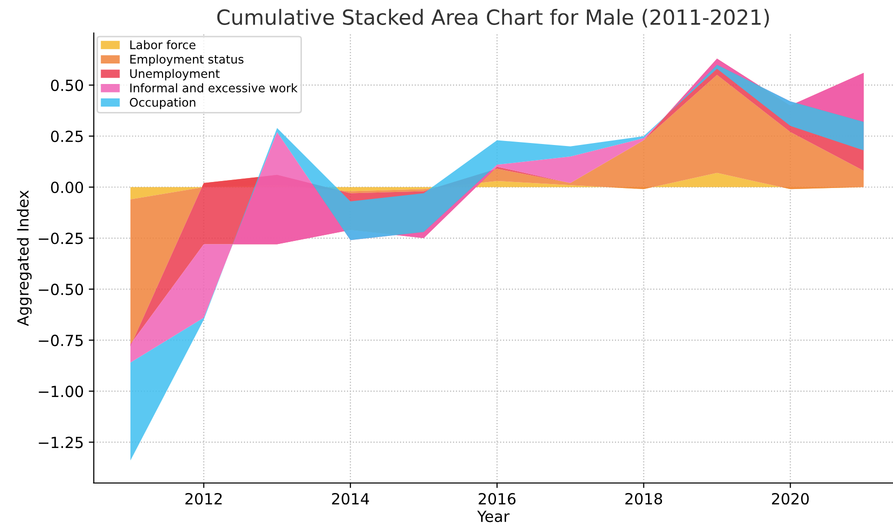  What do you see at coordinates (497, 498) in the screenshot?
I see `x-tick-label: 2016` at bounding box center [497, 498].